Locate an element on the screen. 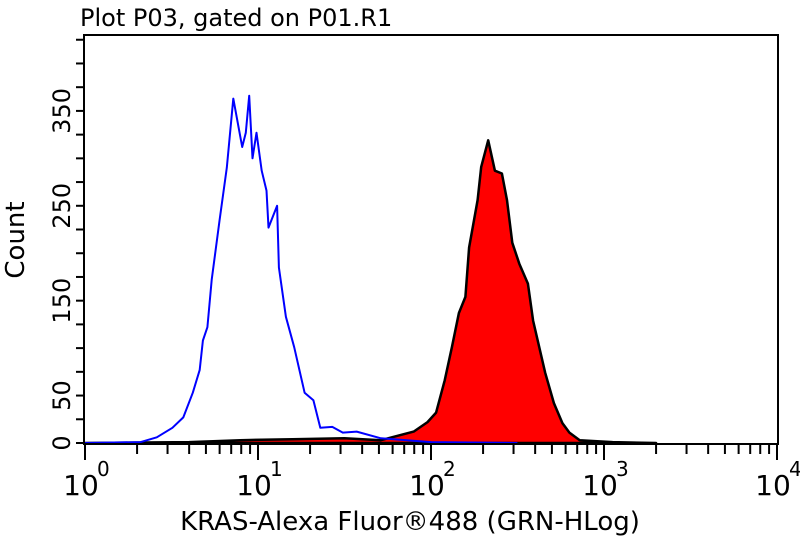 The height and width of the screenshot is (538, 800). chart-title: Plot P03, gated on P01.R1 is located at coordinates (236, 18).